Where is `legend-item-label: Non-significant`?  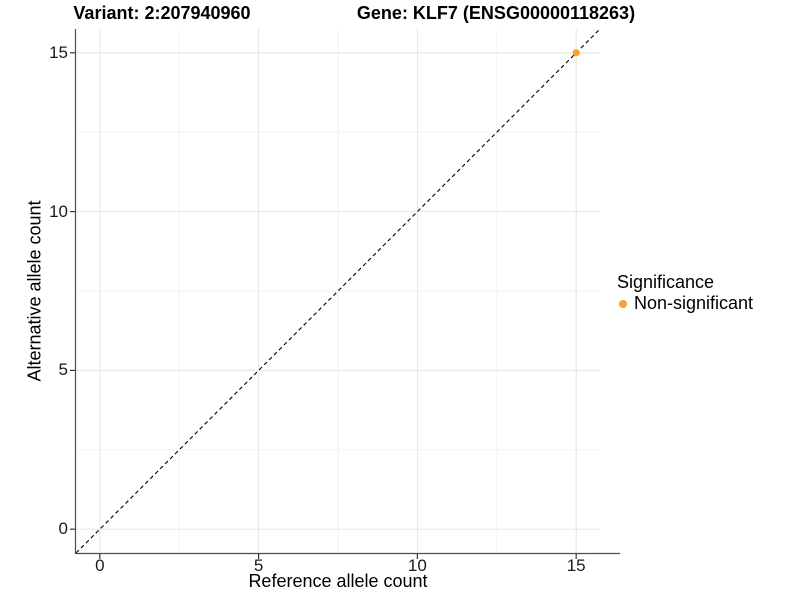
legend-item-label: Non-significant is located at coordinates (694, 303).